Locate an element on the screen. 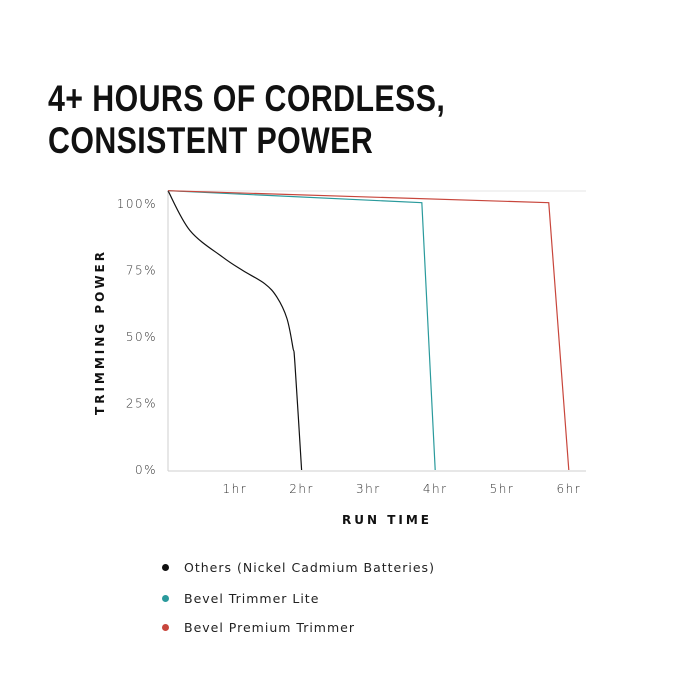  y-tick-label: 75% is located at coordinates (141, 271).